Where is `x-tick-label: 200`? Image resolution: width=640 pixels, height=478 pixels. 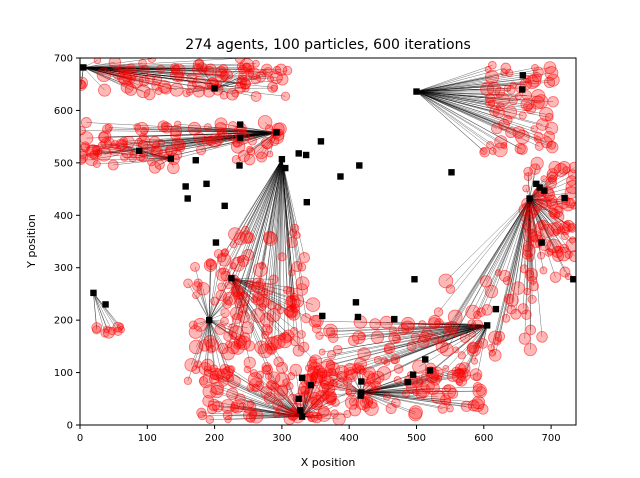 x-tick-label: 200 is located at coordinates (214, 438).